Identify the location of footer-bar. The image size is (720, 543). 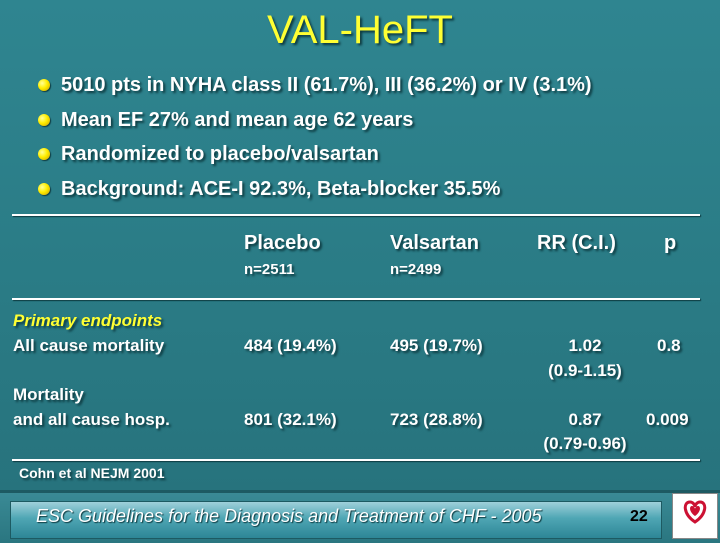
(336, 520).